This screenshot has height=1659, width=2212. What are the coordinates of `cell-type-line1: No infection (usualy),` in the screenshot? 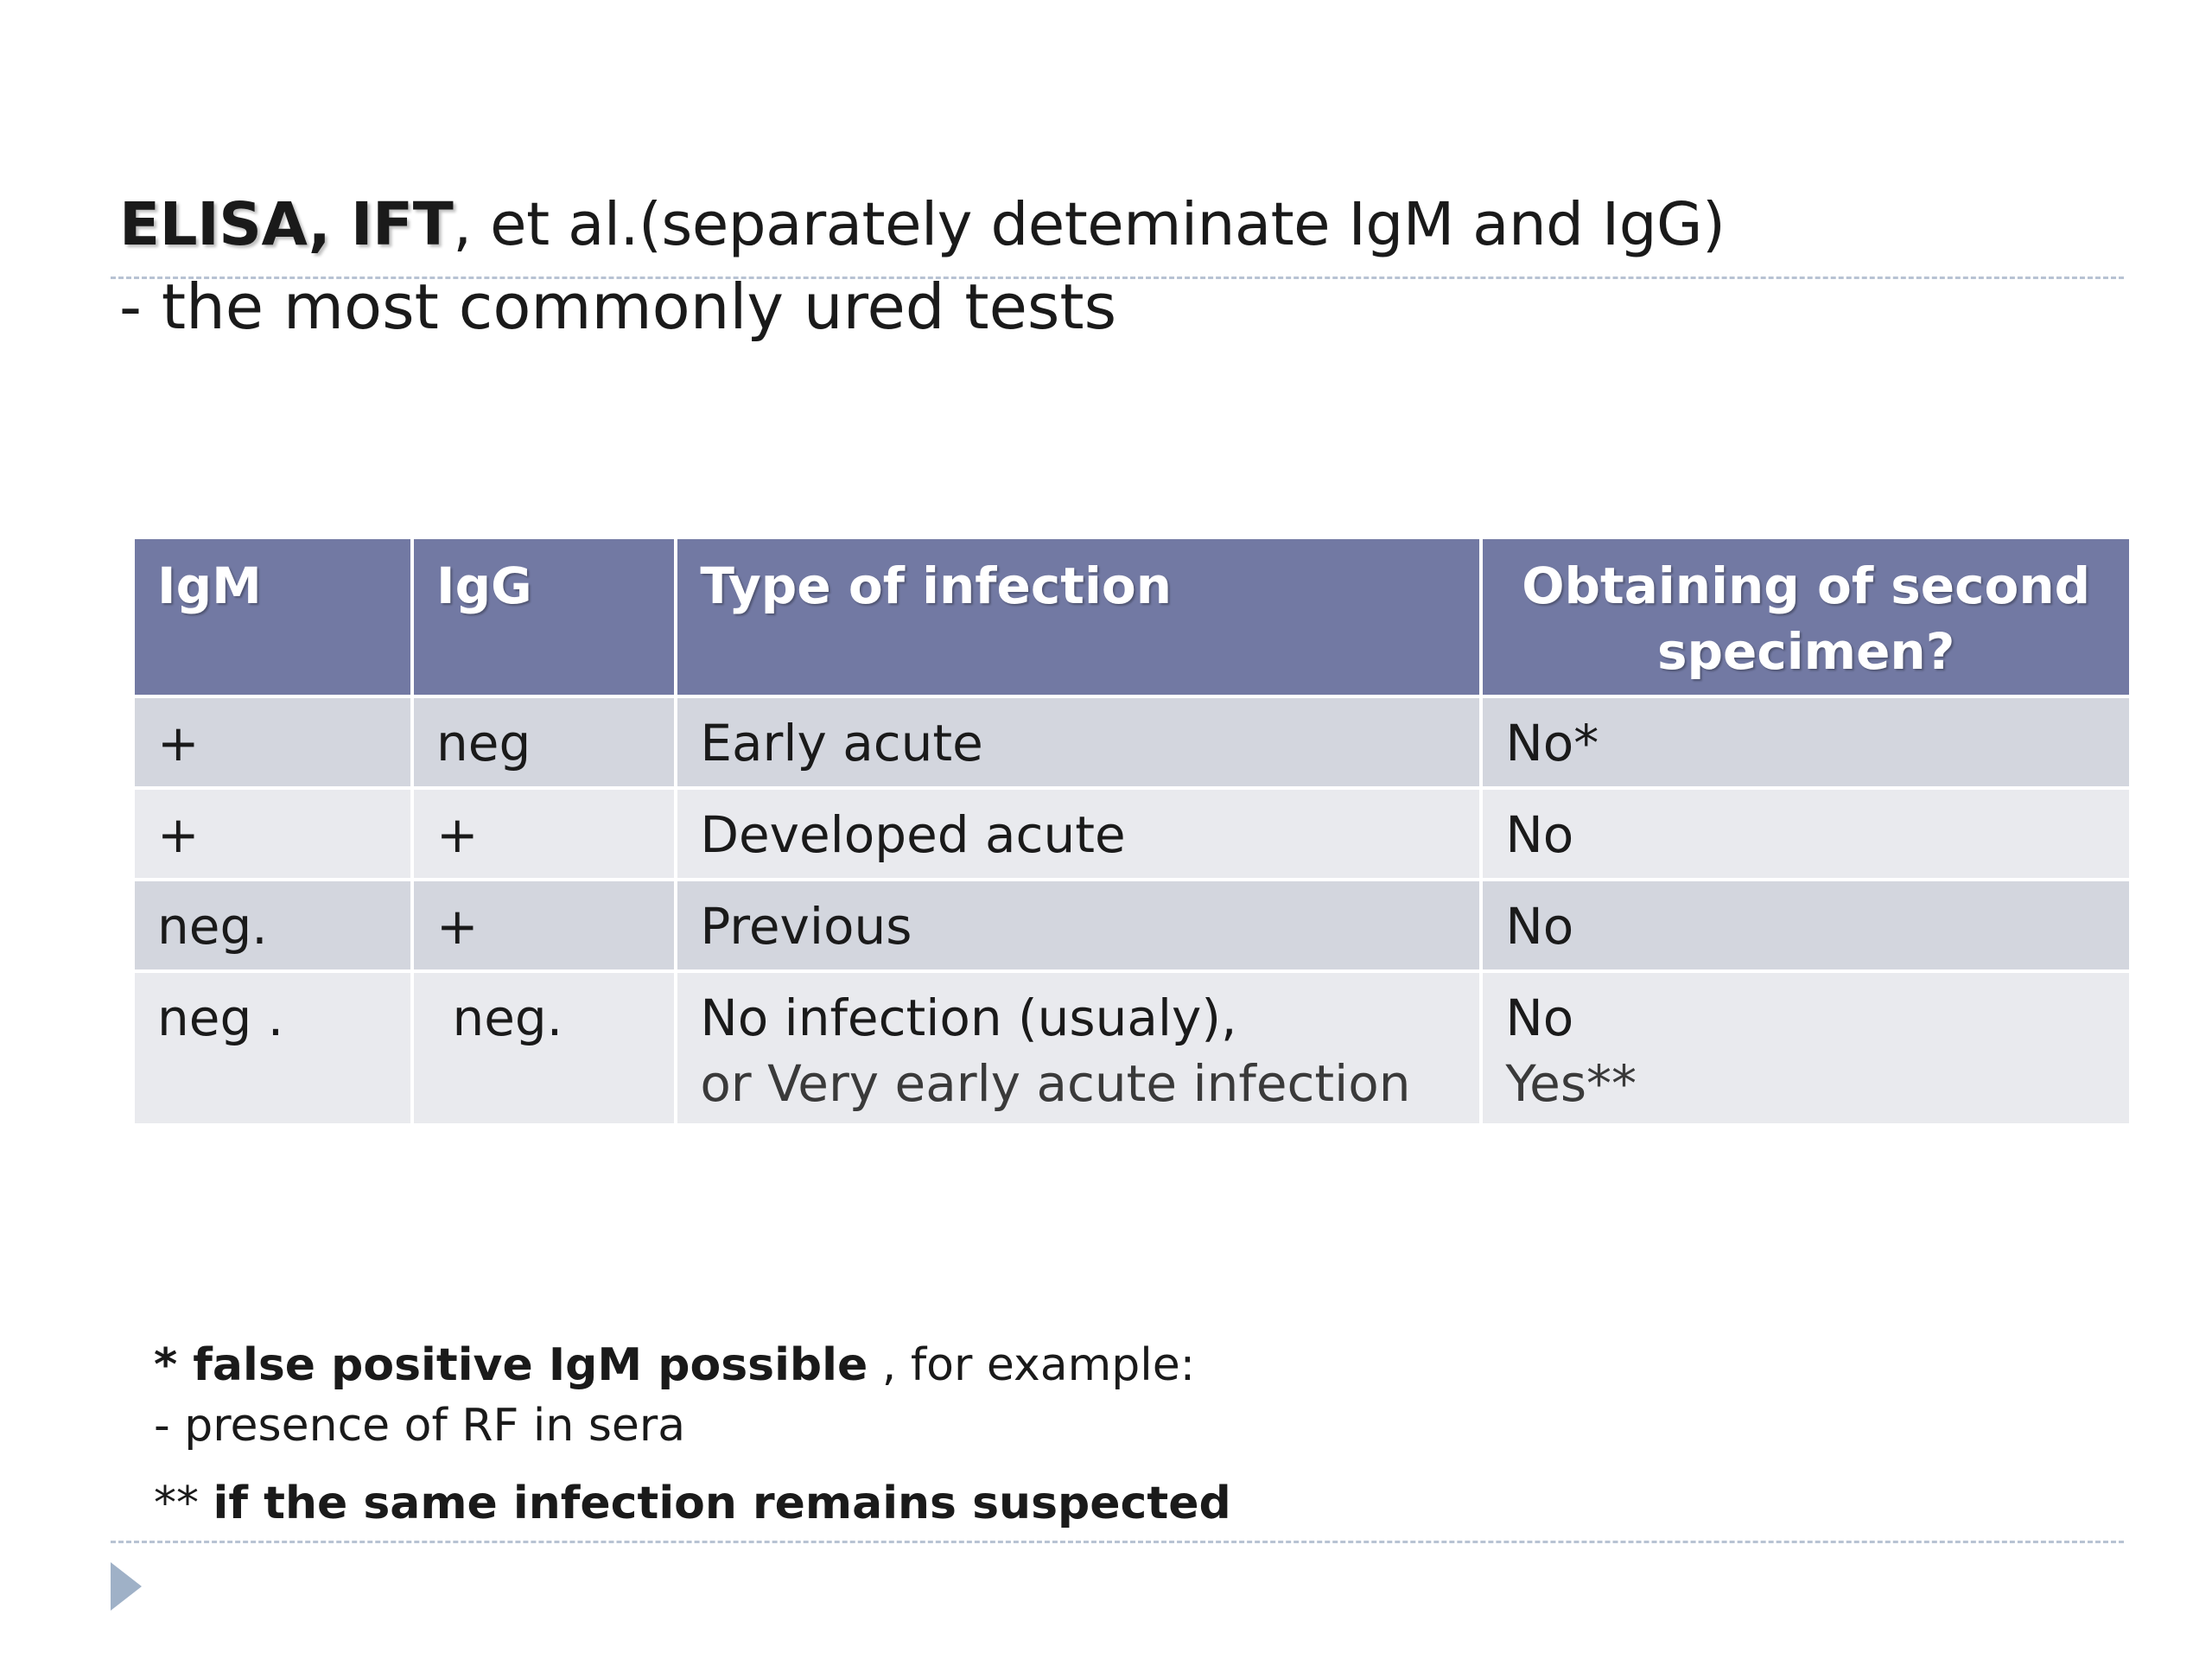 It's located at (968, 1017).